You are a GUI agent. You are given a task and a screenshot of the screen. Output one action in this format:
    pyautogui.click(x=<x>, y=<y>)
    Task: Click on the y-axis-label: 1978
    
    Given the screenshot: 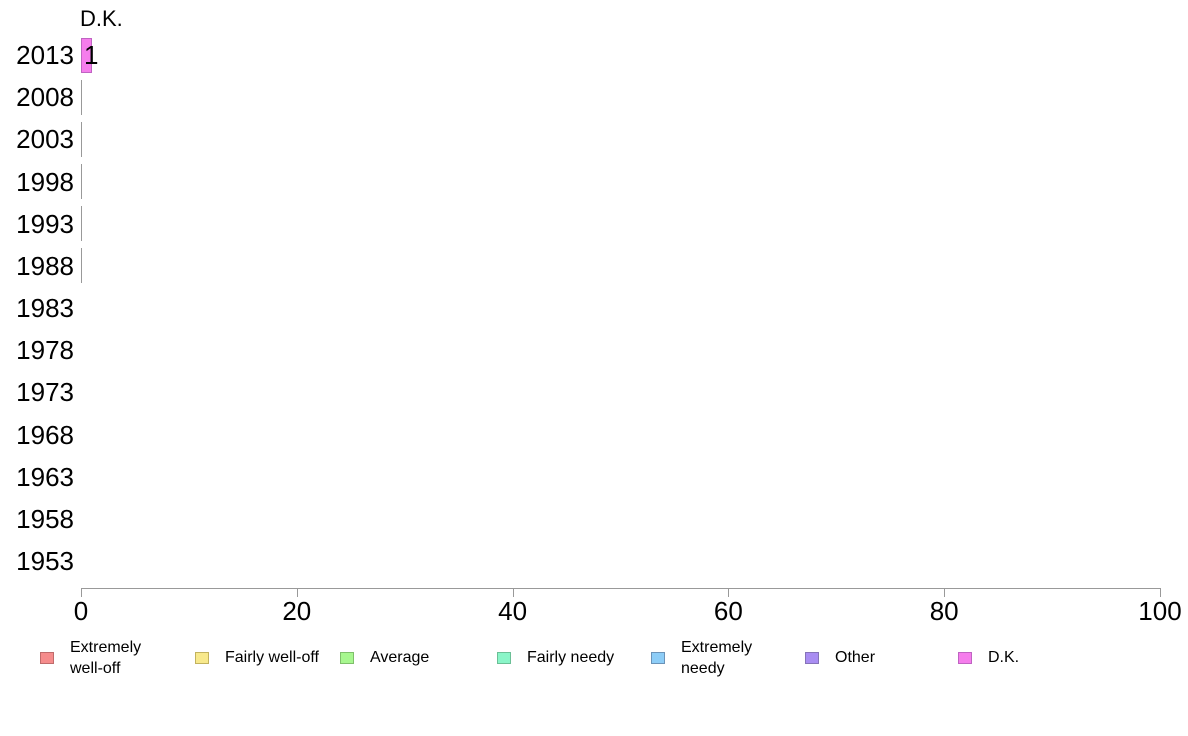 What is the action you would take?
    pyautogui.click(x=45, y=350)
    